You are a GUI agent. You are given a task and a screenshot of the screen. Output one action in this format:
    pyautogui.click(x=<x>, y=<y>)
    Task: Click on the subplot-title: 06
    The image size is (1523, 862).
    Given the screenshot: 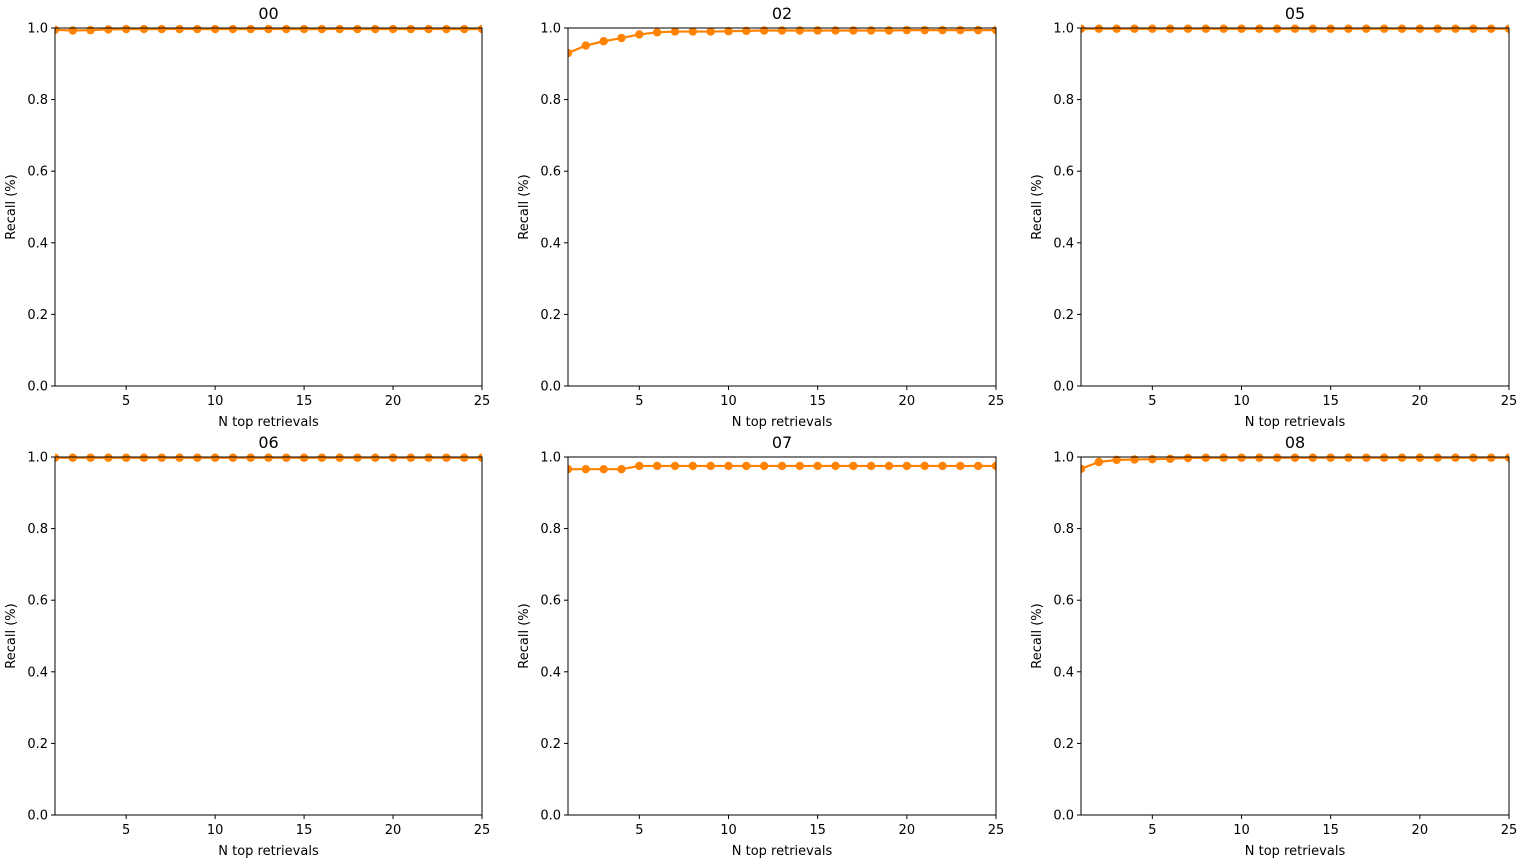 What is the action you would take?
    pyautogui.click(x=268, y=442)
    